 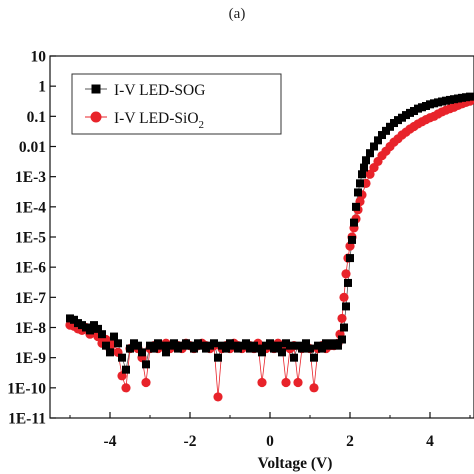 I want to click on y-tick-label: 0.1, so click(x=36, y=117).